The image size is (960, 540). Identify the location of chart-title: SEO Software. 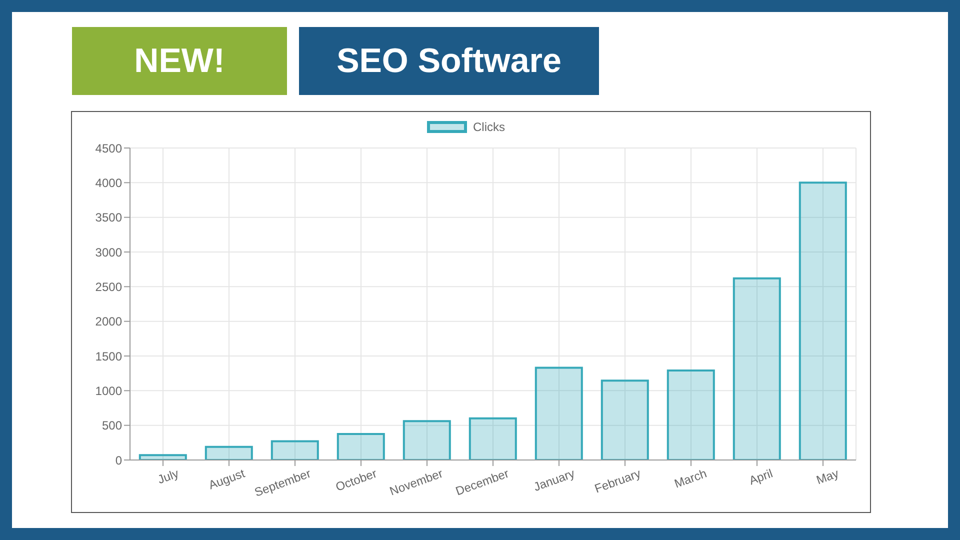
(449, 61).